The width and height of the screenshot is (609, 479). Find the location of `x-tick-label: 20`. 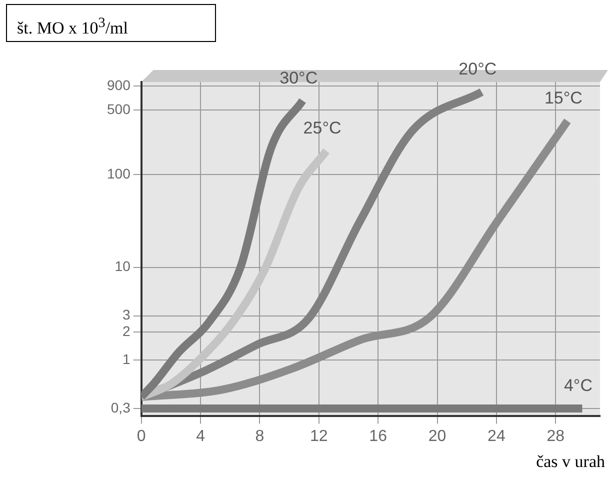

x-tick-label: 20 is located at coordinates (437, 436).